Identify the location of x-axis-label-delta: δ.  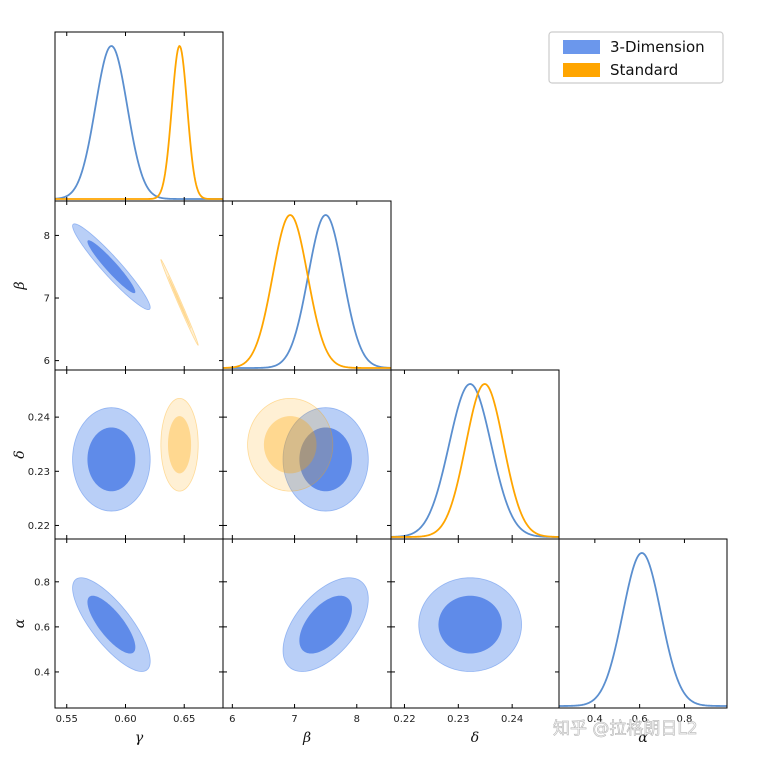
(475, 738).